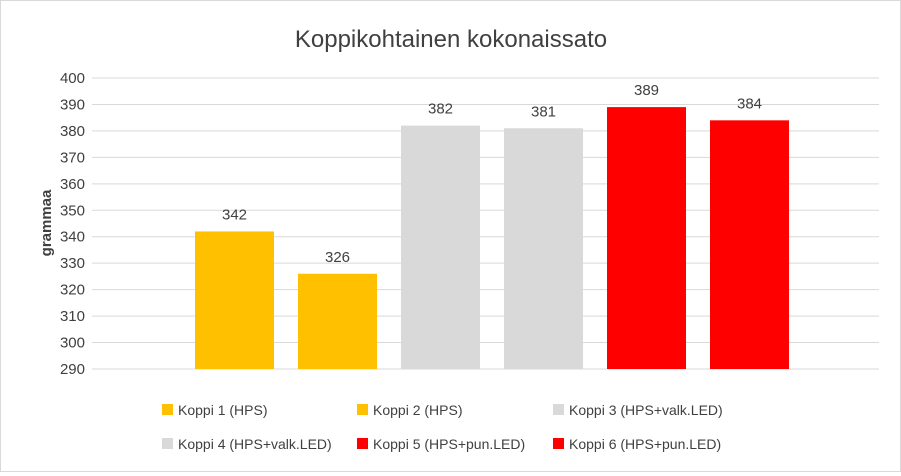  I want to click on y-tick-label: 360, so click(72, 184).